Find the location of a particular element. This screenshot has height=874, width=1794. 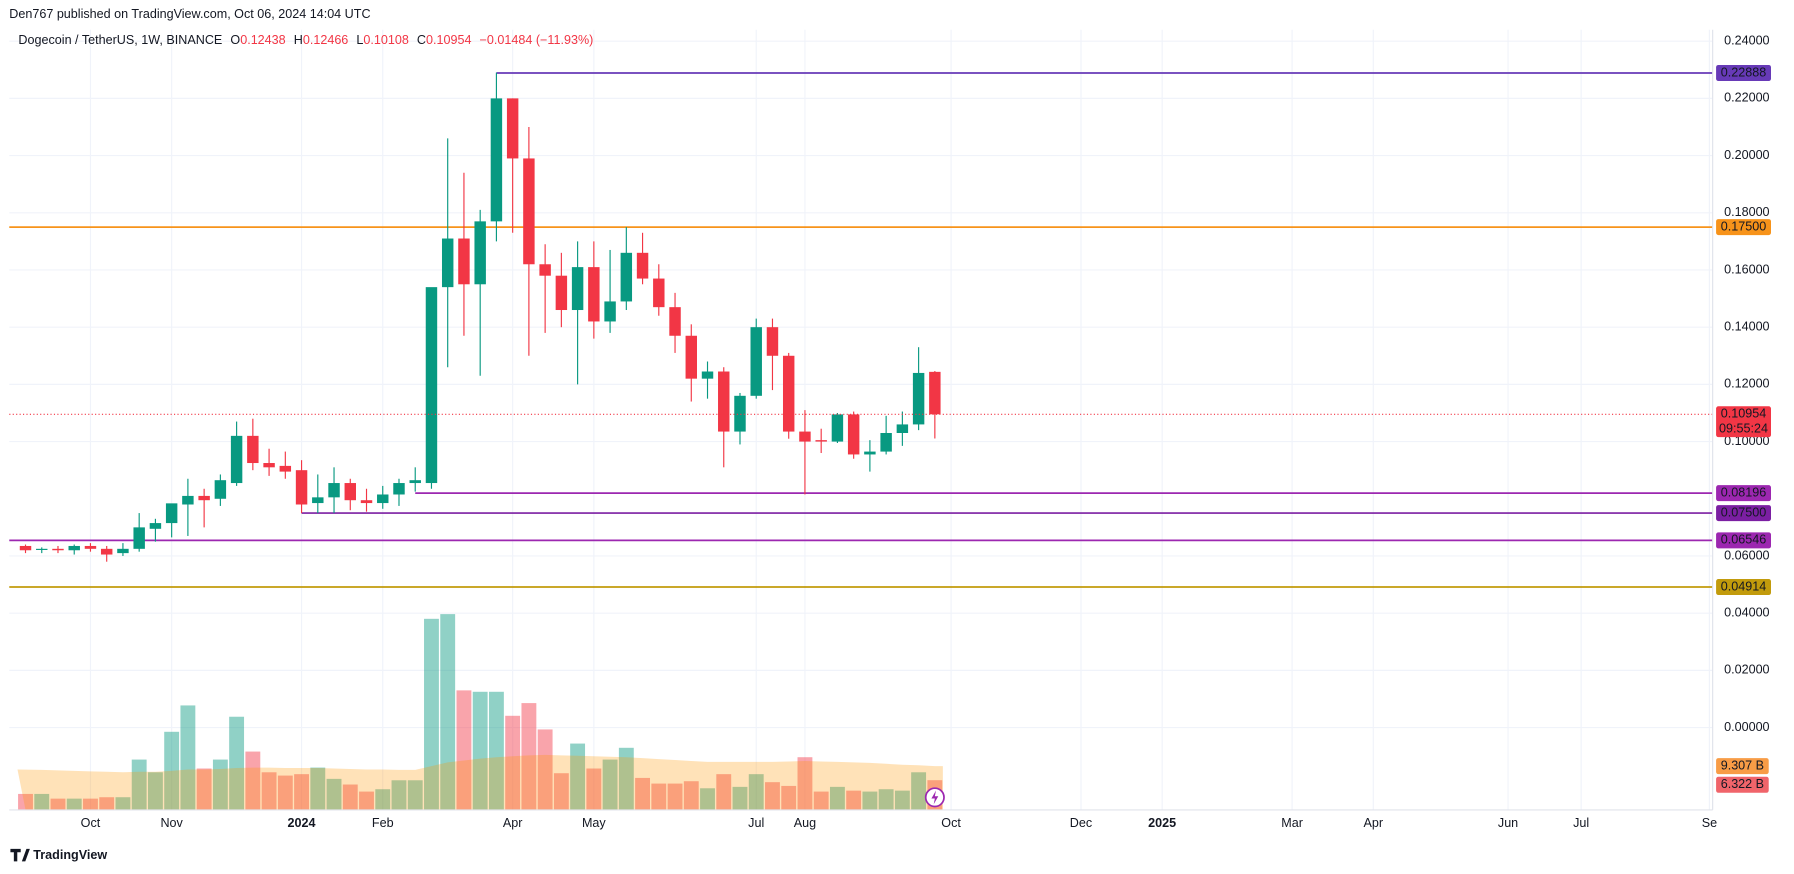

y-tick-label: 0.18000 is located at coordinates (1746, 212).